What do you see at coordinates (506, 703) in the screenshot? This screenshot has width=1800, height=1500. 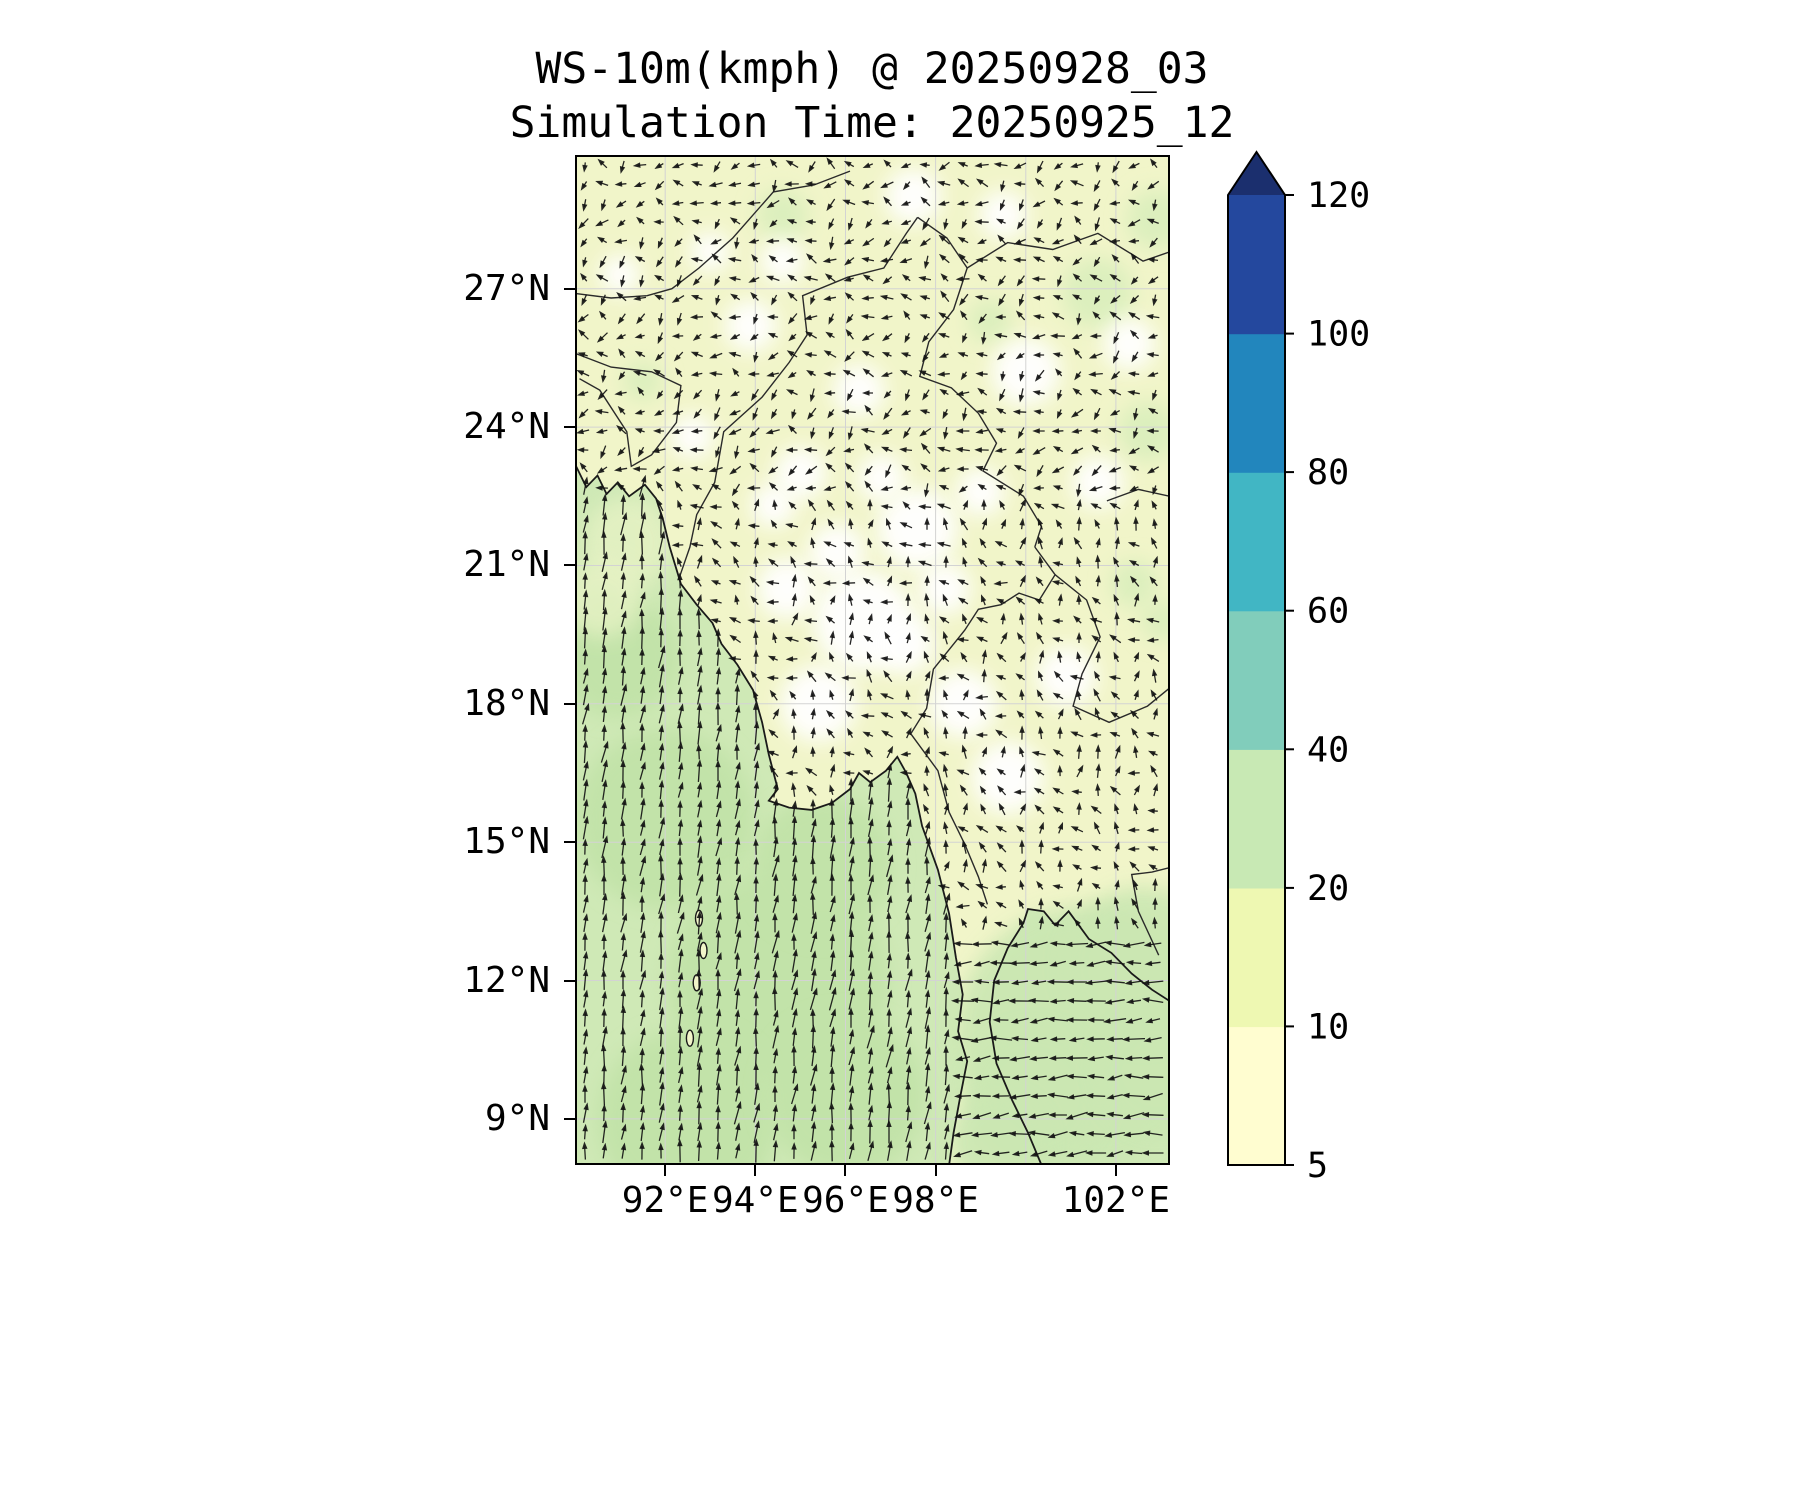 I see `y-tick-label: 18°N` at bounding box center [506, 703].